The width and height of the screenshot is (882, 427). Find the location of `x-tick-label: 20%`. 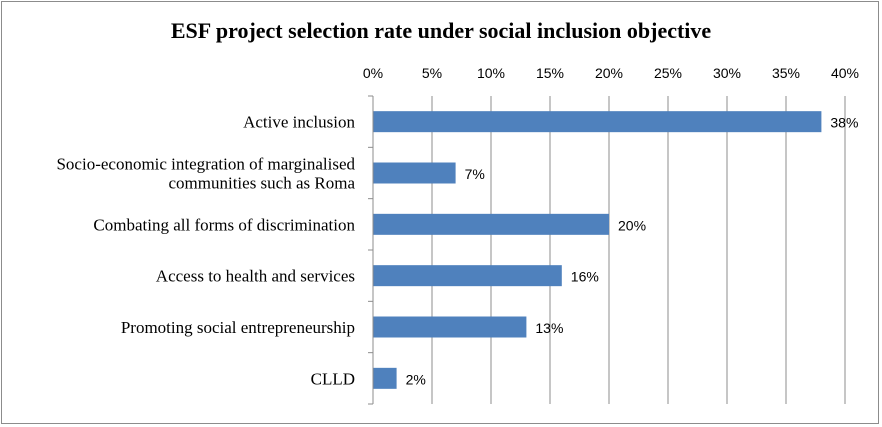

x-tick-label: 20% is located at coordinates (609, 73).